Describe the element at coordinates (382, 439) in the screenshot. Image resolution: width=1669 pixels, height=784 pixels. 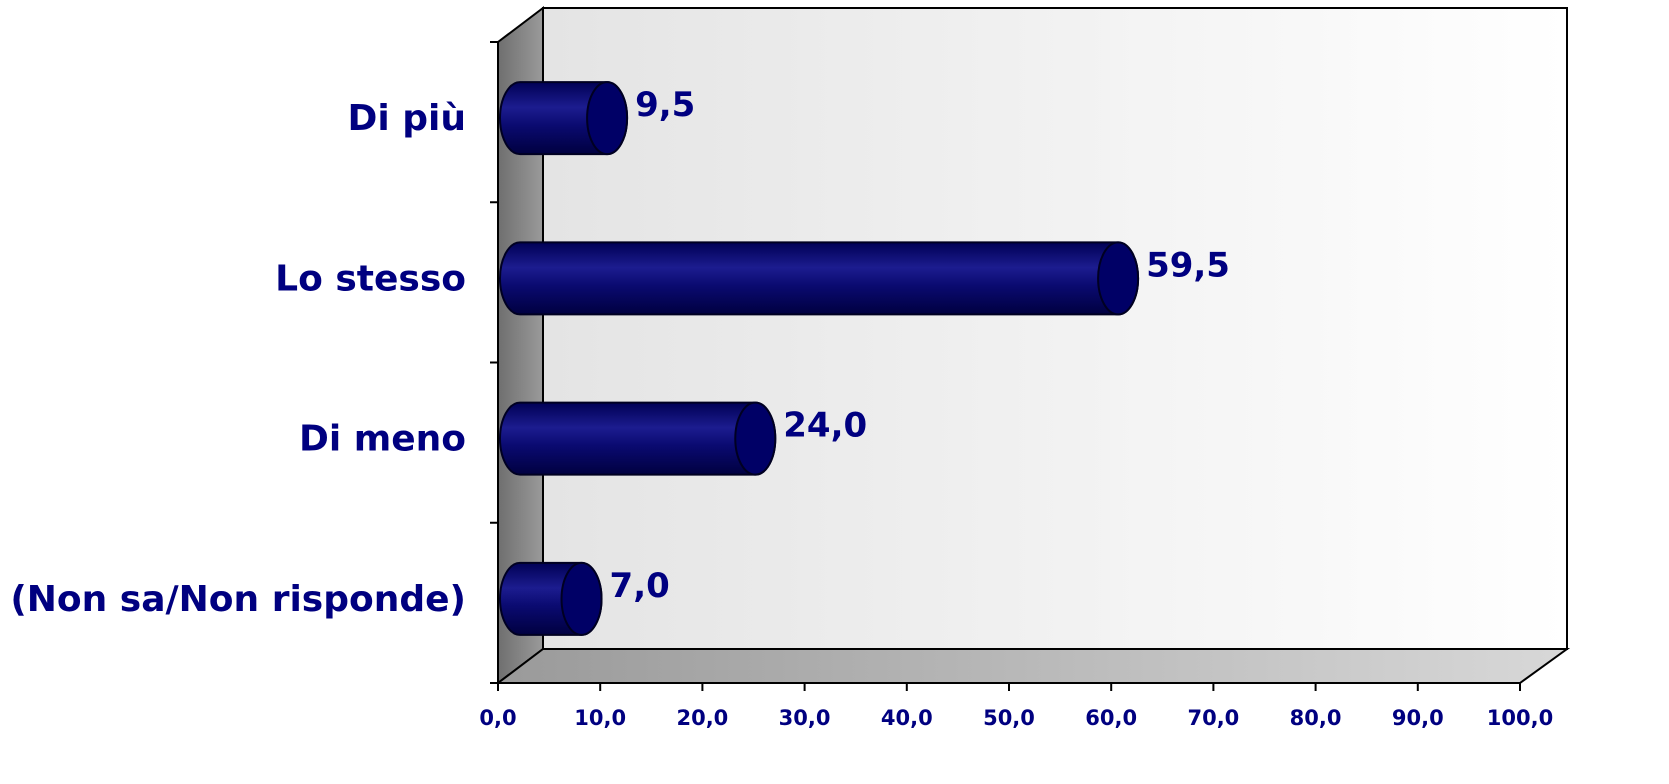
I see `category-label: Di meno` at that location.